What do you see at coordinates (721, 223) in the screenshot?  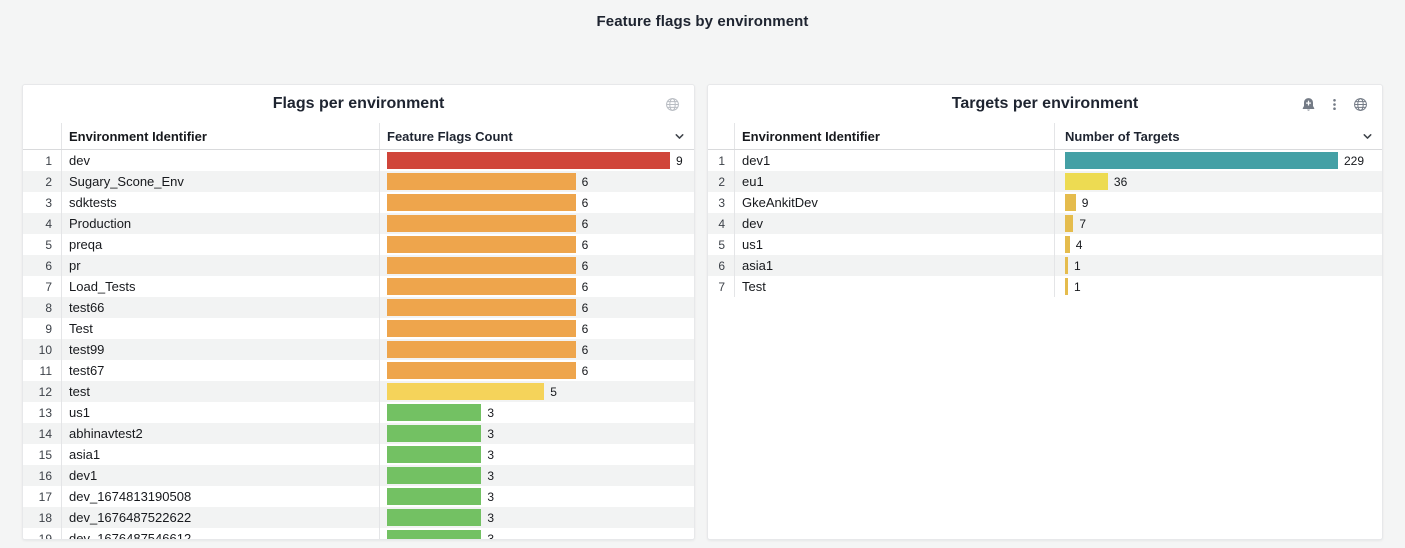 I see `row-number: 4` at bounding box center [721, 223].